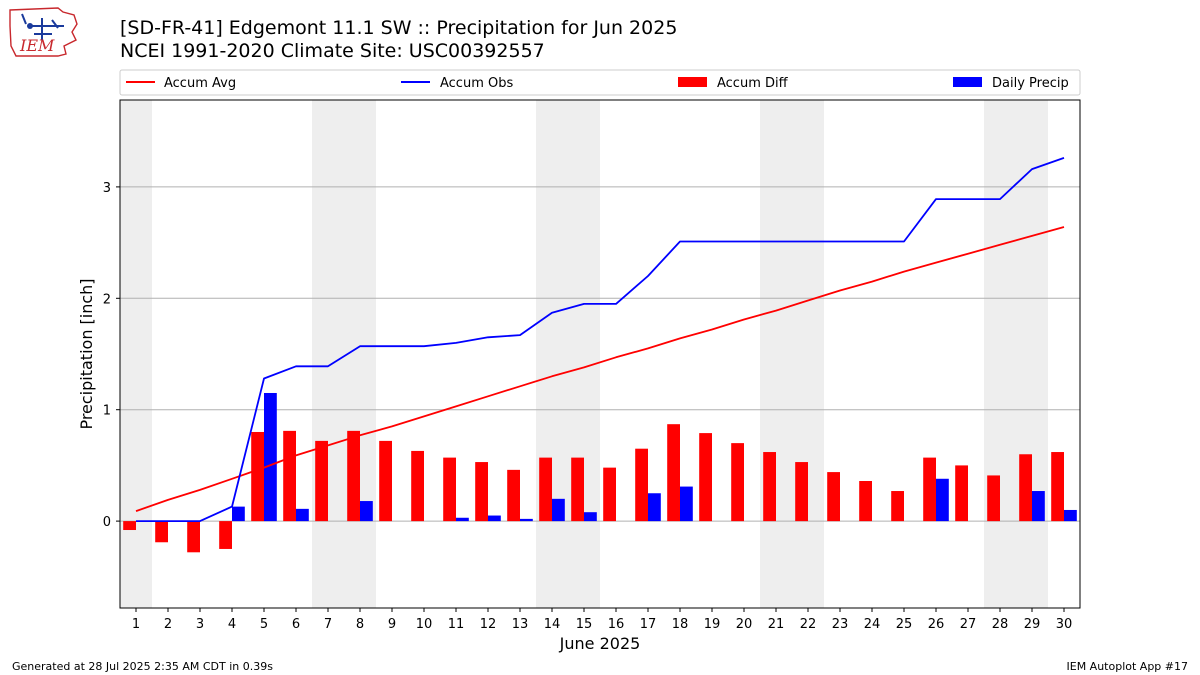 The image size is (1200, 675). I want to click on x-tick-label-1: 1, so click(136, 624).